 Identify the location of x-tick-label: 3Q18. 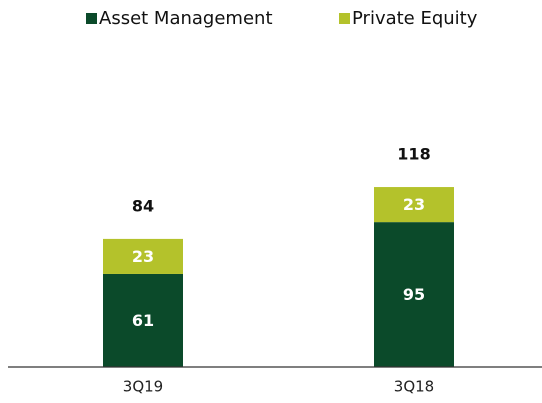
(414, 387).